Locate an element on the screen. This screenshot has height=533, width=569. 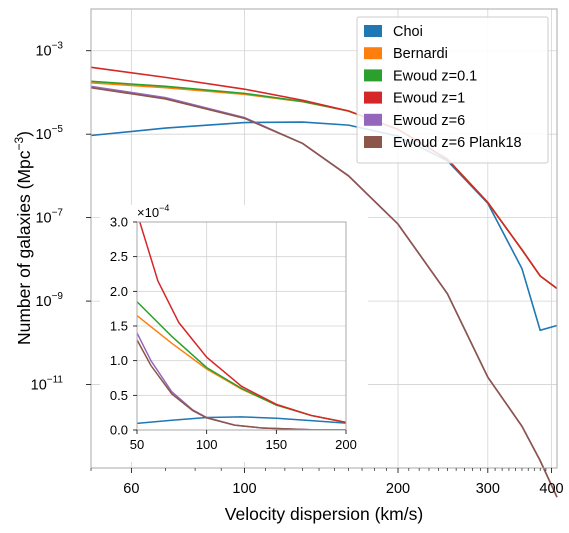
y-tick-label: 10⁻¹¹ is located at coordinates (47, 384).